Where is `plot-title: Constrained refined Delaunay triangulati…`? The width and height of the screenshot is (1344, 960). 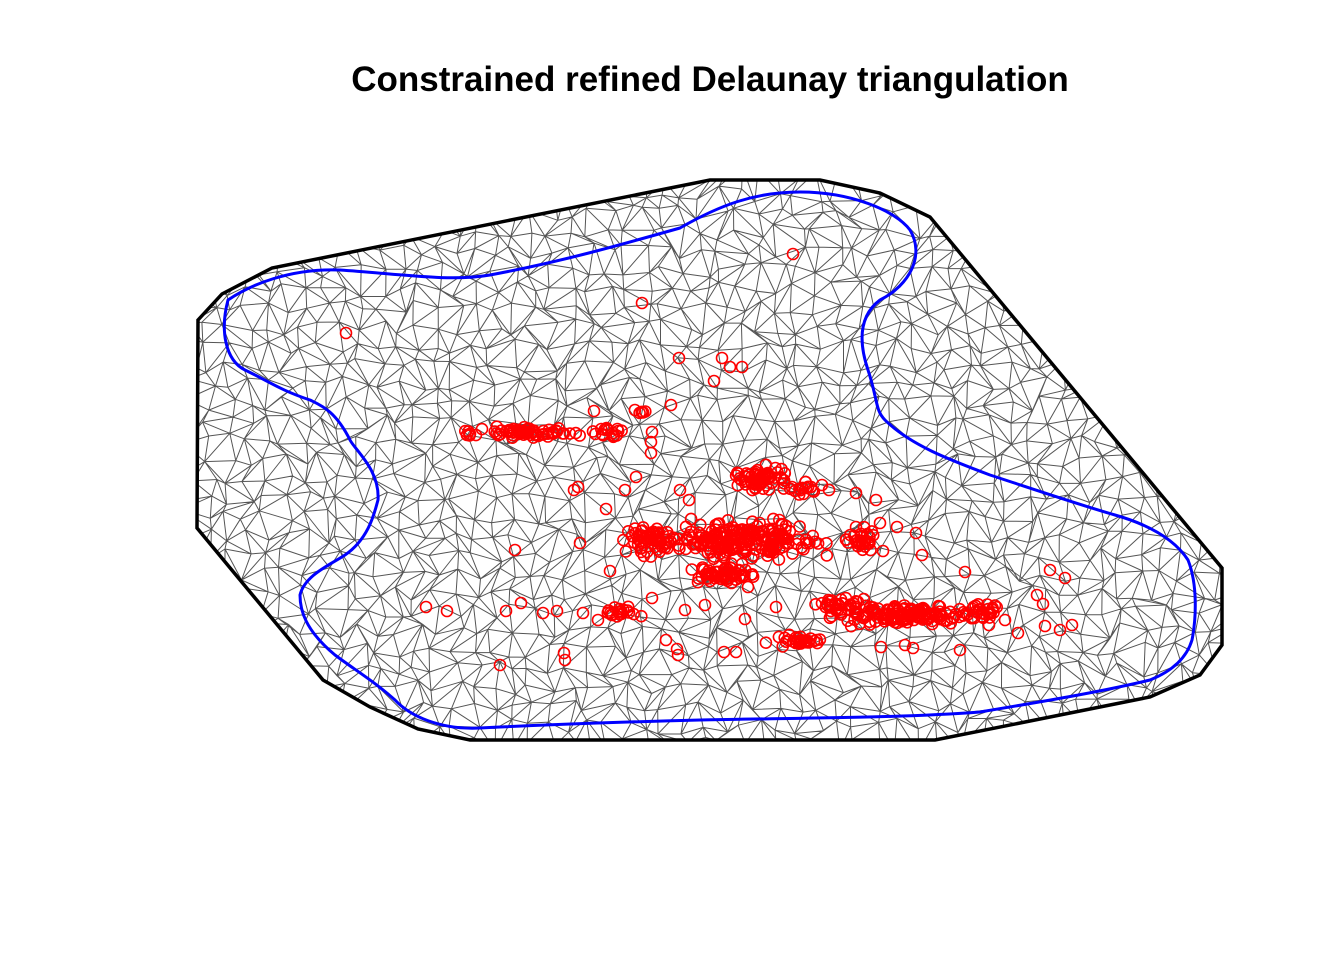 plot-title: Constrained refined Delaunay triangulati… is located at coordinates (710, 79).